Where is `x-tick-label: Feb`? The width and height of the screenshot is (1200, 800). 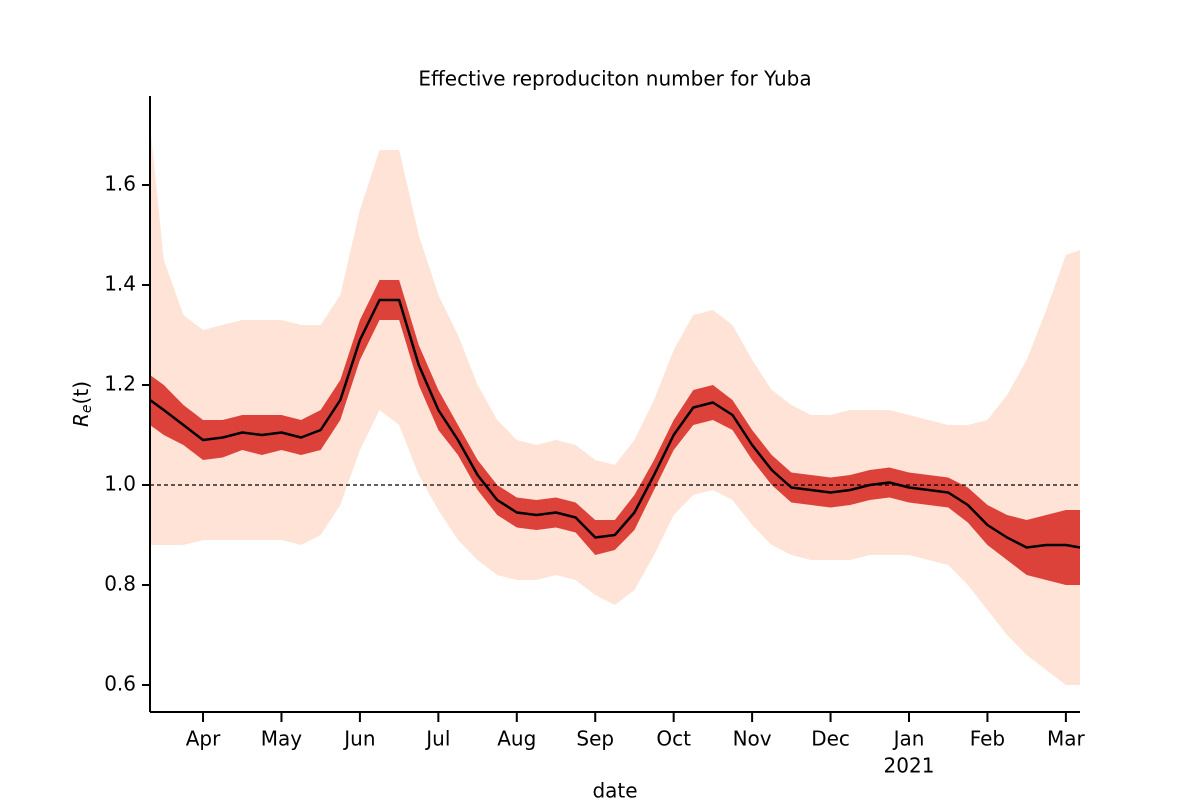 x-tick-label: Feb is located at coordinates (987, 739).